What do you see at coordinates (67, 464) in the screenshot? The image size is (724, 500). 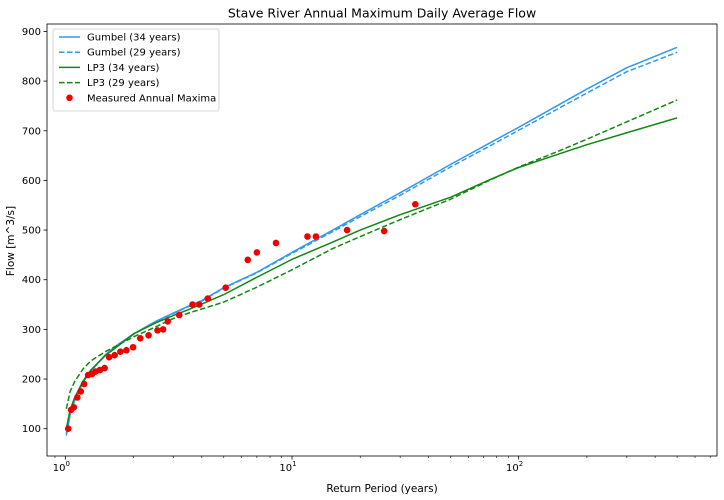 I see `x-tick-exponent: 0` at bounding box center [67, 464].